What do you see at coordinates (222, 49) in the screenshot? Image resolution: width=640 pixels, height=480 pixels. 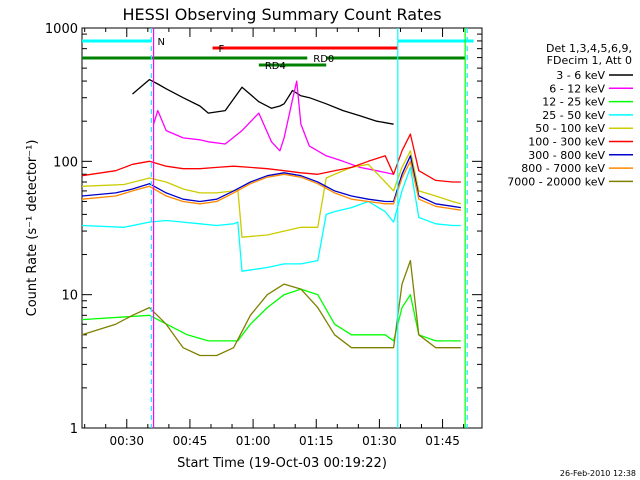 I see `flag-label-f: F` at bounding box center [222, 49].